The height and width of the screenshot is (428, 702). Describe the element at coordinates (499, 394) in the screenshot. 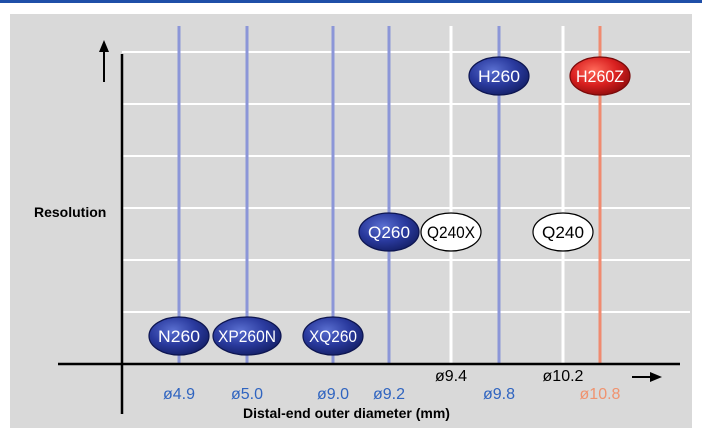

I see `x-tick-label: ø9.8` at that location.